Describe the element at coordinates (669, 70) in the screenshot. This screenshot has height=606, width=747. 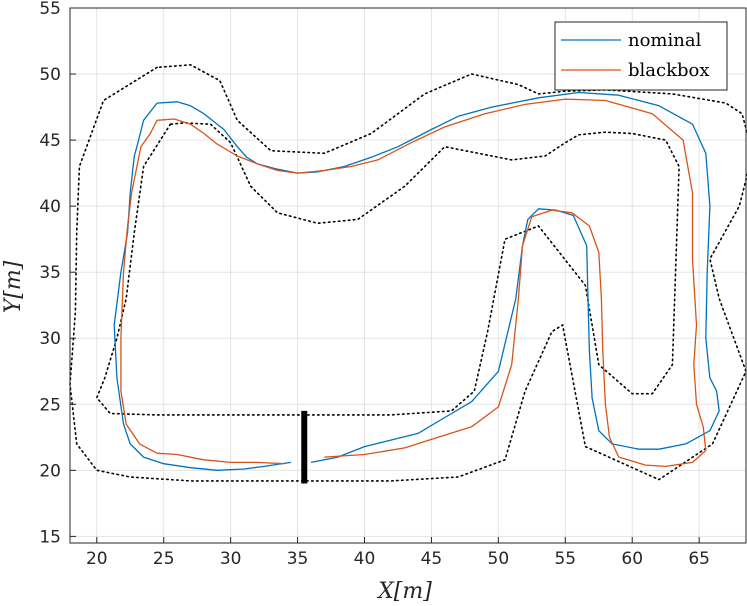
I see `legend-label-blackbox: blackbox` at that location.